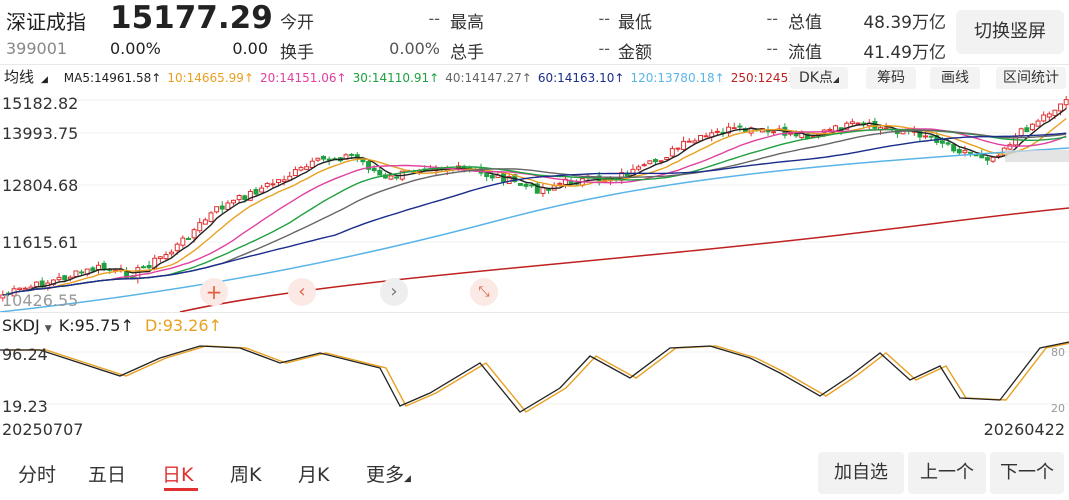 Image resolution: width=1069 pixels, height=500 pixels. What do you see at coordinates (1010, 32) in the screenshot?
I see `switch-portrait-button: 切换竖屏` at bounding box center [1010, 32].